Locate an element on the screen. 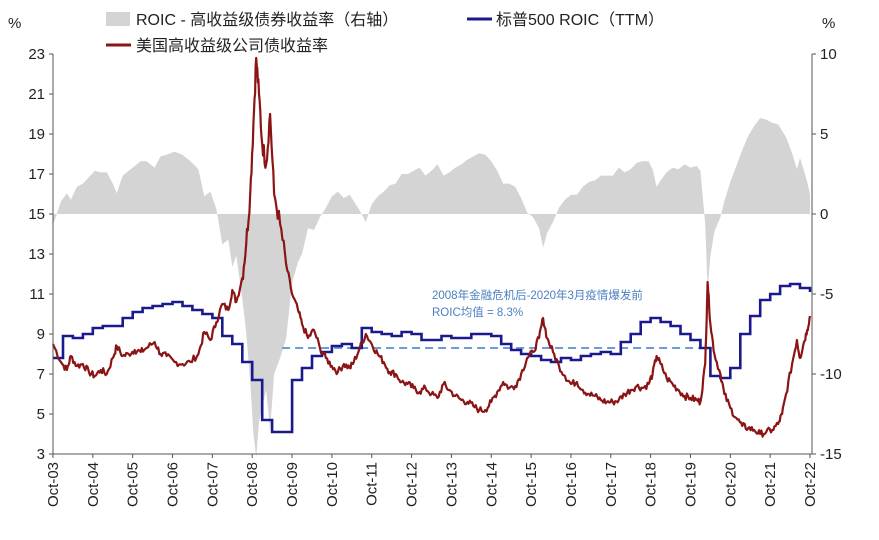 This screenshot has height=540, width=879. x-axis-tick-label: Oct-20 is located at coordinates (730, 484).